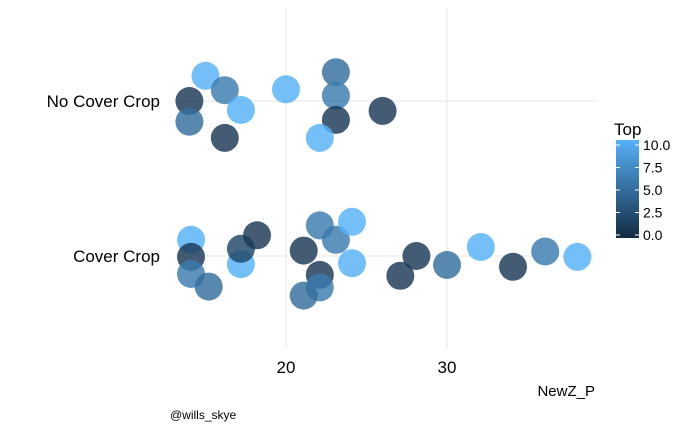 This screenshot has width=700, height=432. Describe the element at coordinates (627, 129) in the screenshot. I see `legend-title: Top` at that location.